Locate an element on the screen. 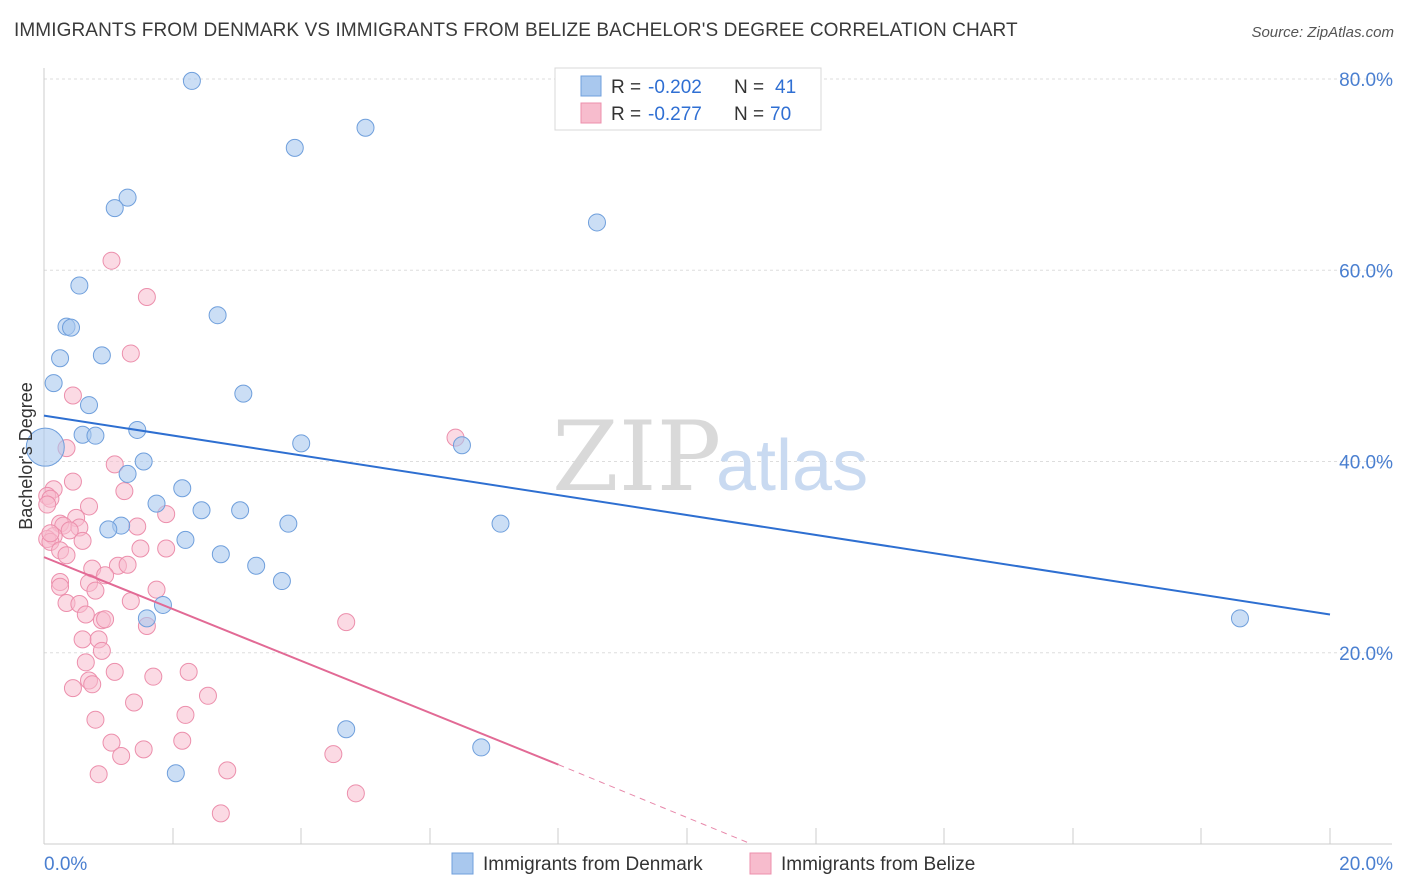 The image size is (1406, 892). watermark-atlas: atlas is located at coordinates (792, 466).